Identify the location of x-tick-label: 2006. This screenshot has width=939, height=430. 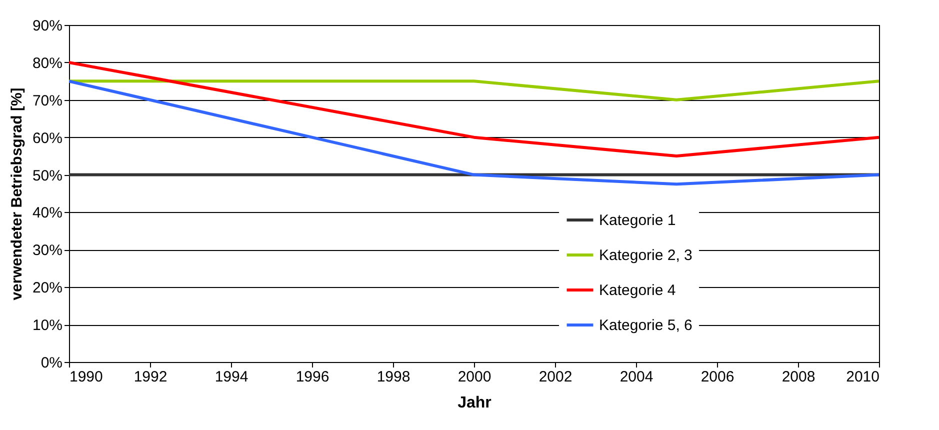
(717, 377).